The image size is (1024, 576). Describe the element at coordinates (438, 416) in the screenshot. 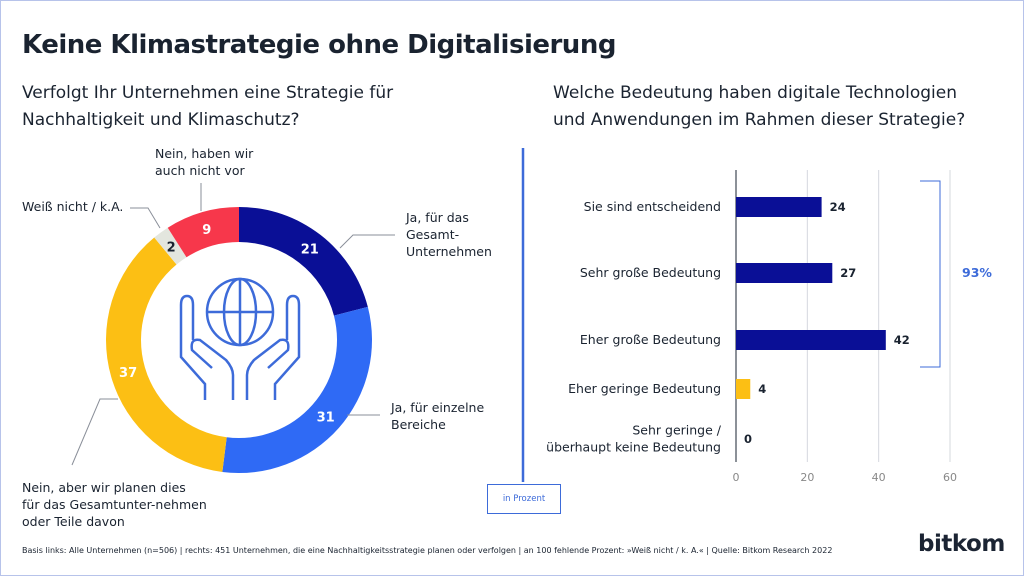

I see `donut-label-1: Ja, für einzelne Bereiche` at that location.